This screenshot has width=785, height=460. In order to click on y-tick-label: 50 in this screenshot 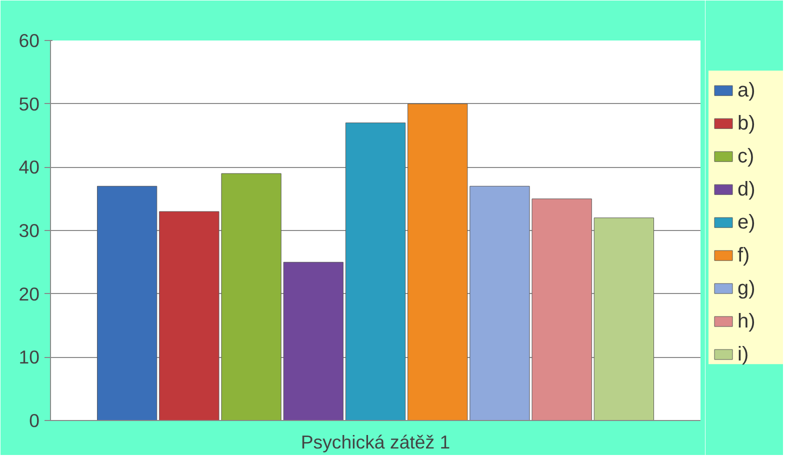, I will do `click(29, 103)`.